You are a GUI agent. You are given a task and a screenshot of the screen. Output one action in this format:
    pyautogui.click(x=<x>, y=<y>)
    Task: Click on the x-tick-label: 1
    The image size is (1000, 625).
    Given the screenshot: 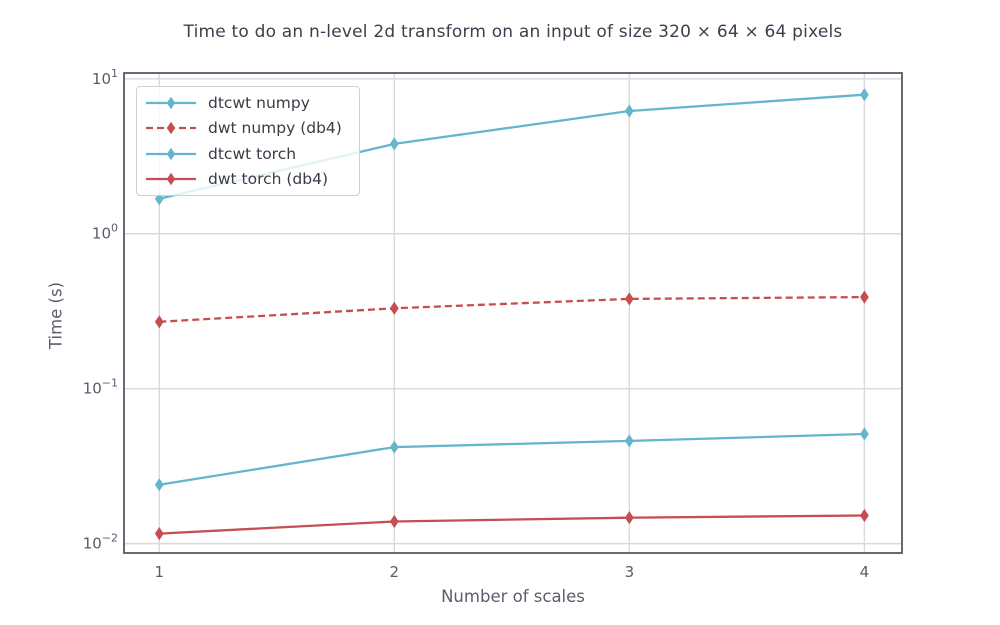 What is the action you would take?
    pyautogui.click(x=159, y=572)
    